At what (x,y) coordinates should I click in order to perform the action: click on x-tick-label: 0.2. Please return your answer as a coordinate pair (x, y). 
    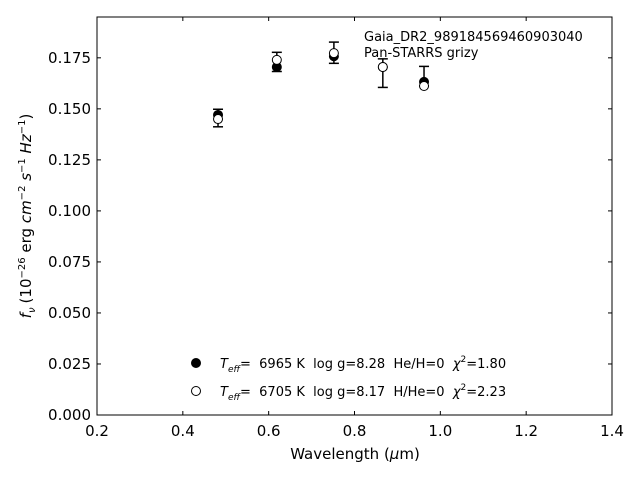
    Looking at the image, I should click on (97, 431).